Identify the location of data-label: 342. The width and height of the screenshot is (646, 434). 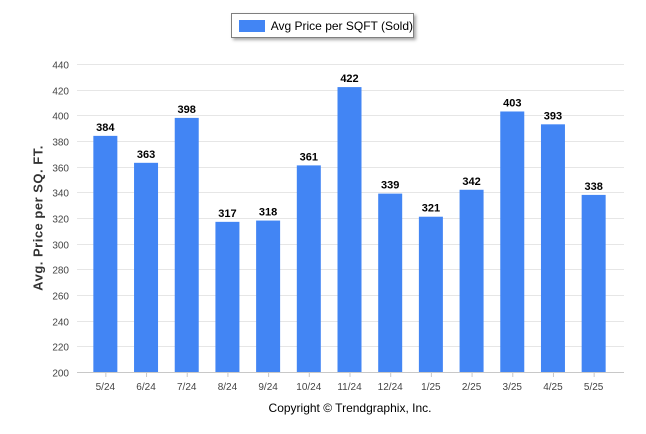
(471, 182).